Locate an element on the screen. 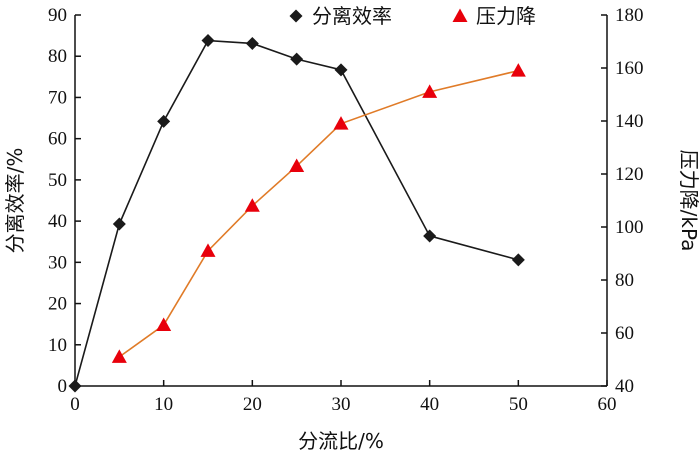 The image size is (700, 464). x-axis-title: 分流比/% is located at coordinates (341, 441).